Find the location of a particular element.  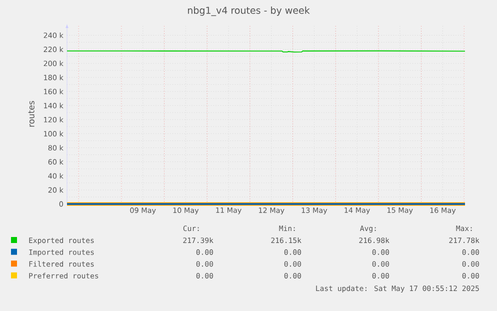

y-axis-title: routes is located at coordinates (31, 113).